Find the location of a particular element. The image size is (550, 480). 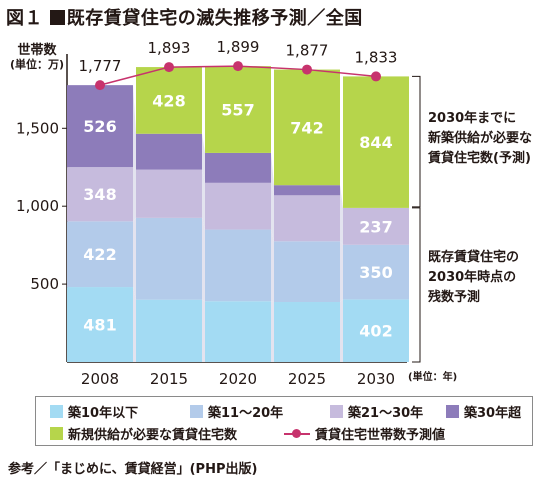

legend-item-over-30: 築30年超 is located at coordinates (483, 411).